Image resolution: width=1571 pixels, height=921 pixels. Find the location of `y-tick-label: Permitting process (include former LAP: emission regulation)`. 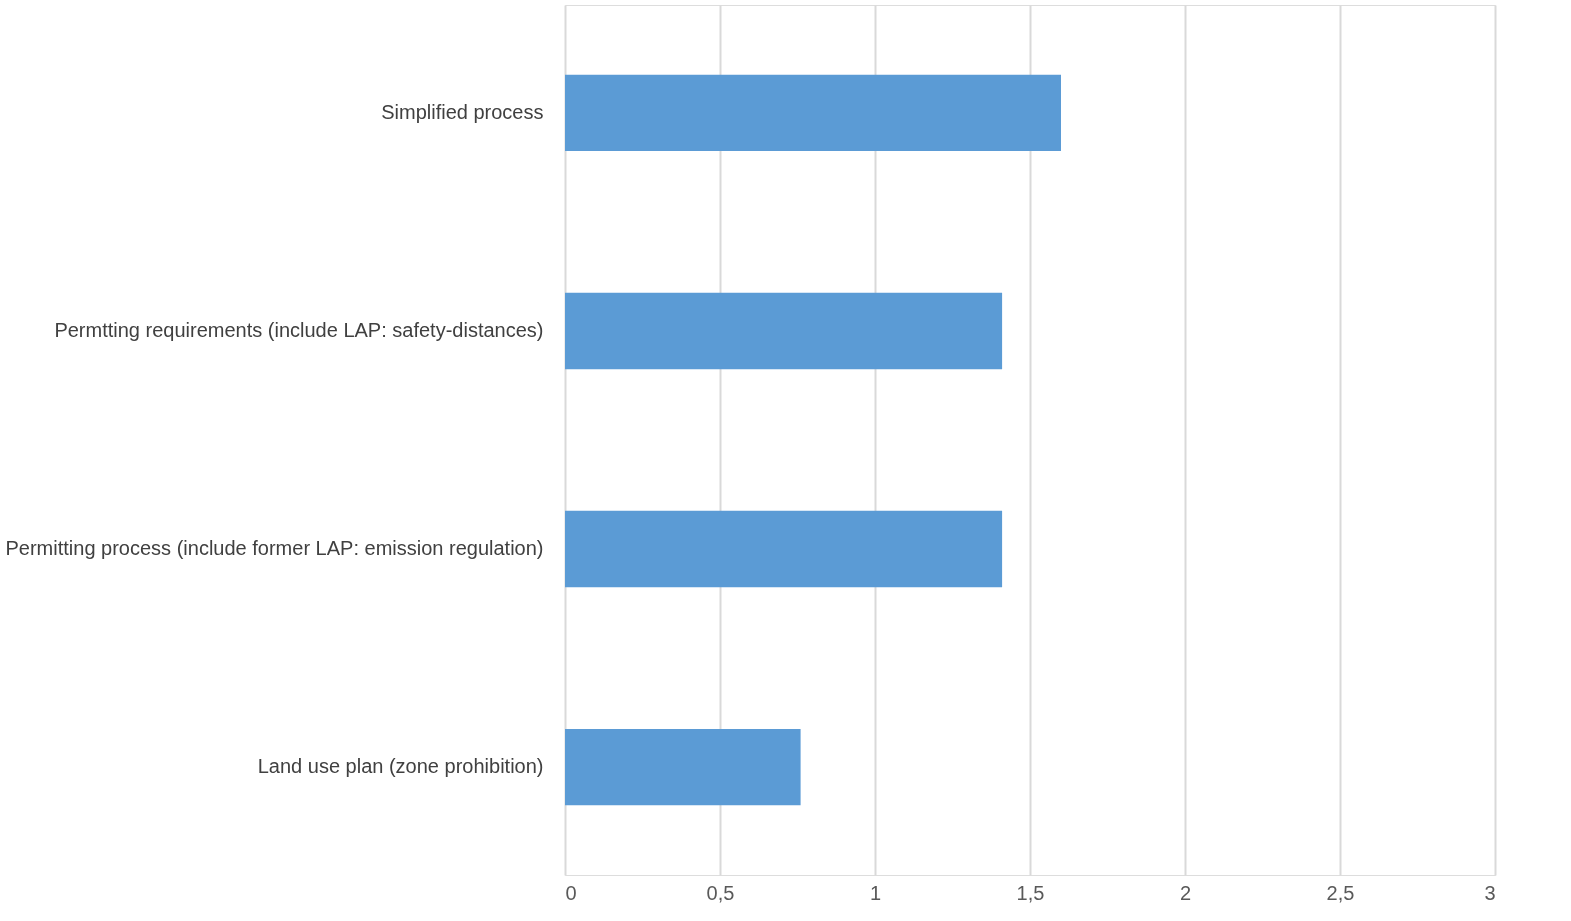

y-tick-label: Permitting process (include former LAP: emission regulation) is located at coordinates (274, 548).